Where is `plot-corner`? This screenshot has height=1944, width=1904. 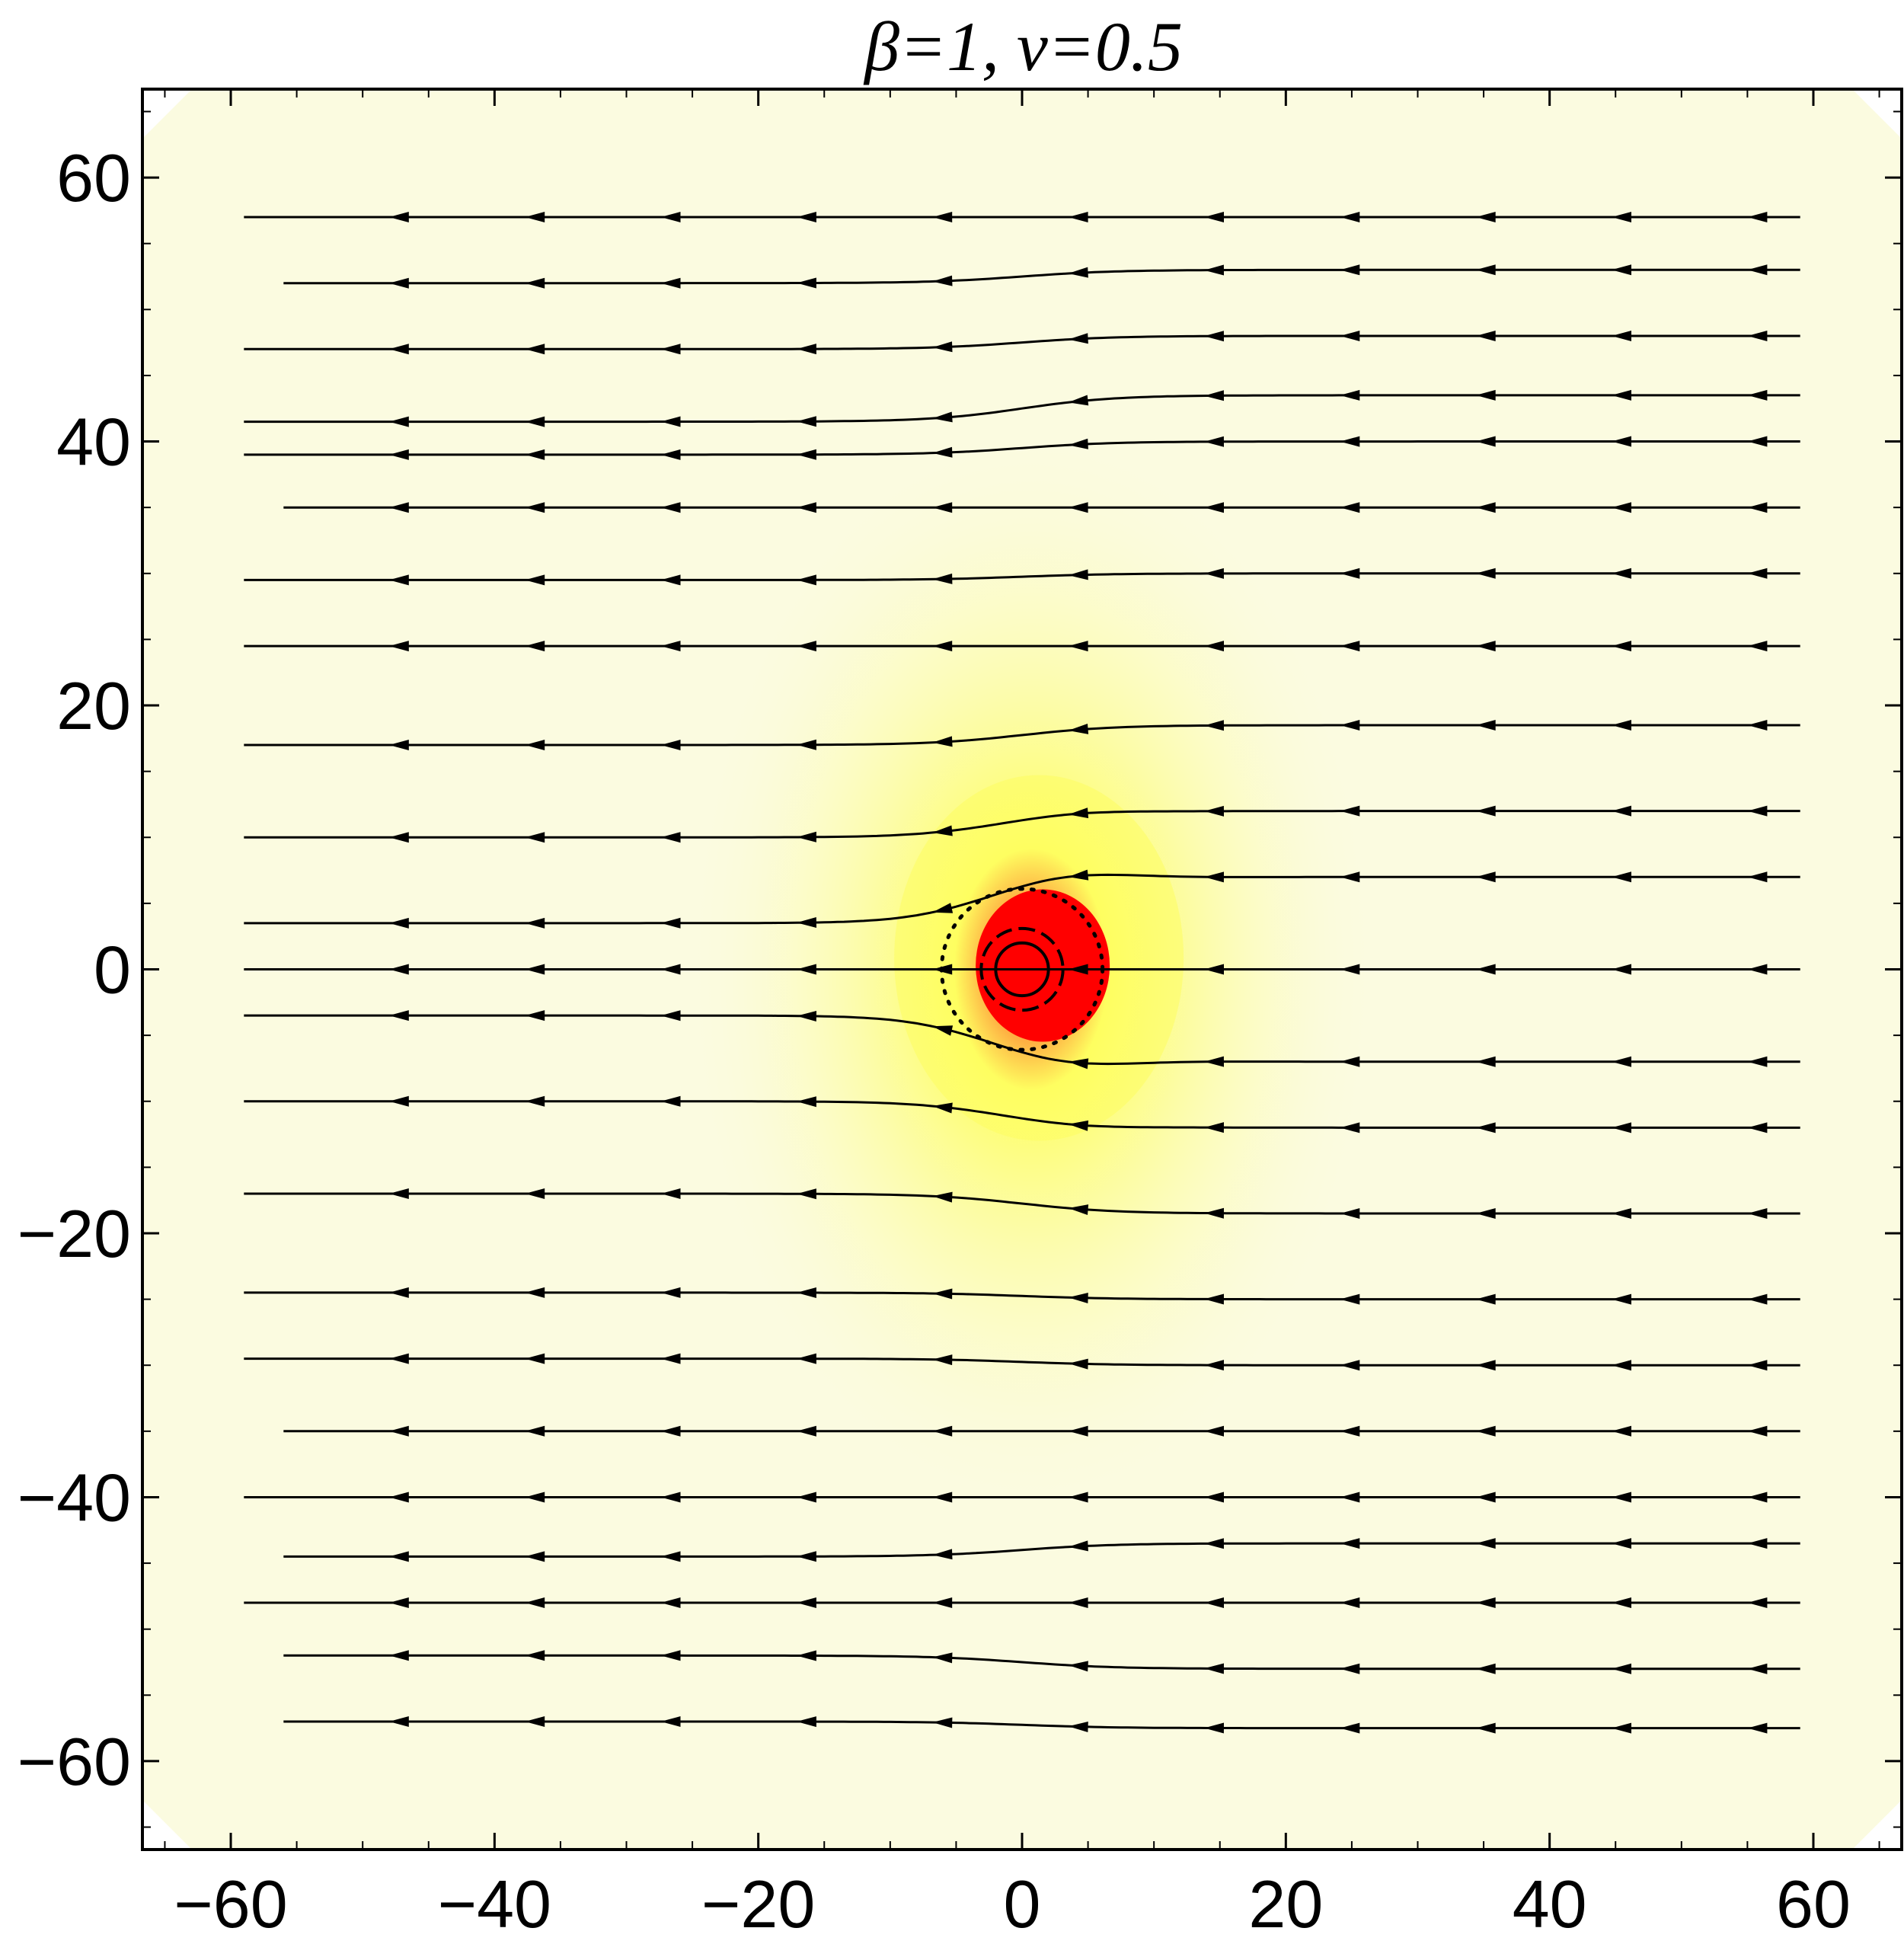
plot-corner is located at coordinates (167, 1825).